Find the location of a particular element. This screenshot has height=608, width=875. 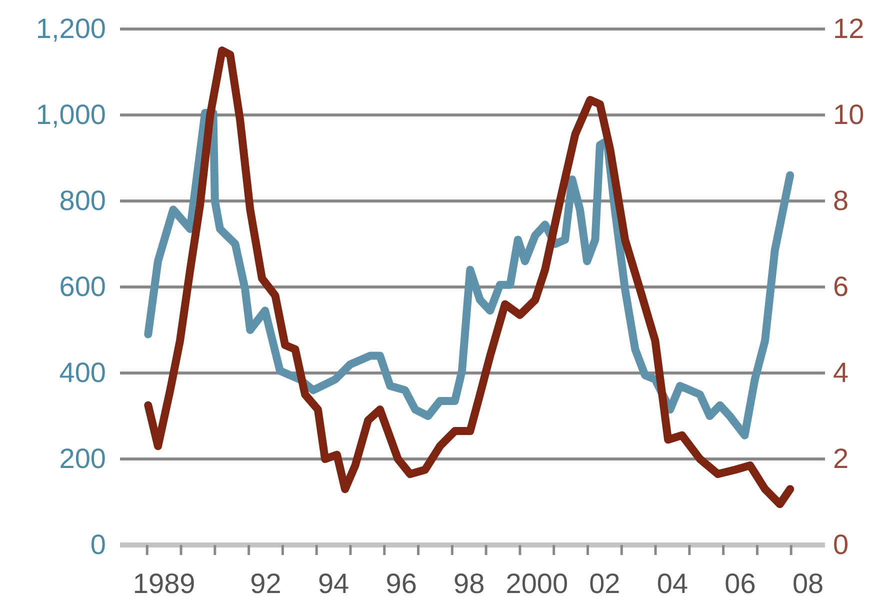

y2-tick-label: 0 is located at coordinates (841, 544).